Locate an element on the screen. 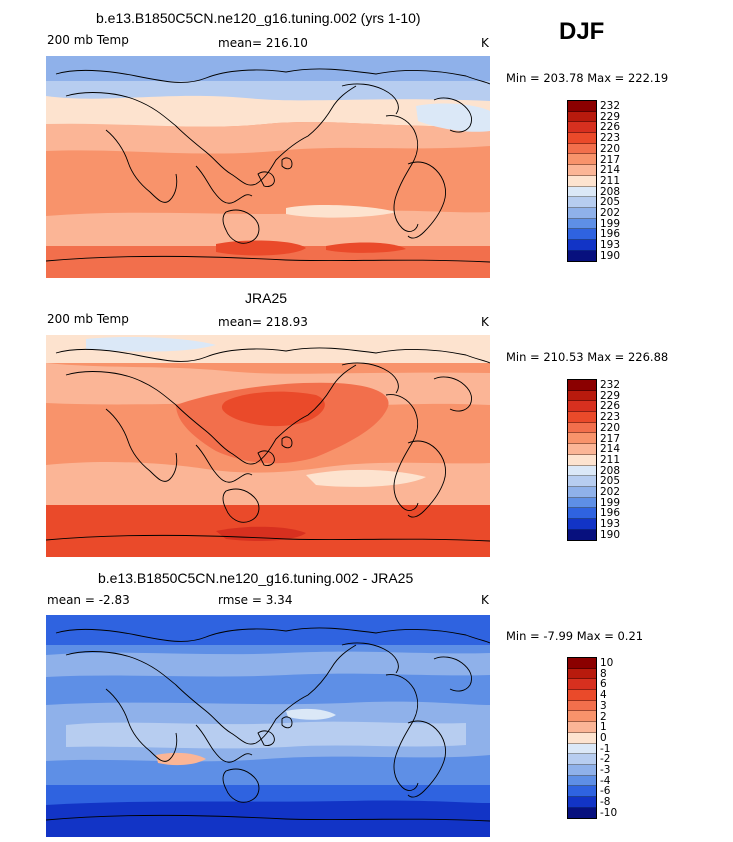  panel-3-colorbar is located at coordinates (582, 738).